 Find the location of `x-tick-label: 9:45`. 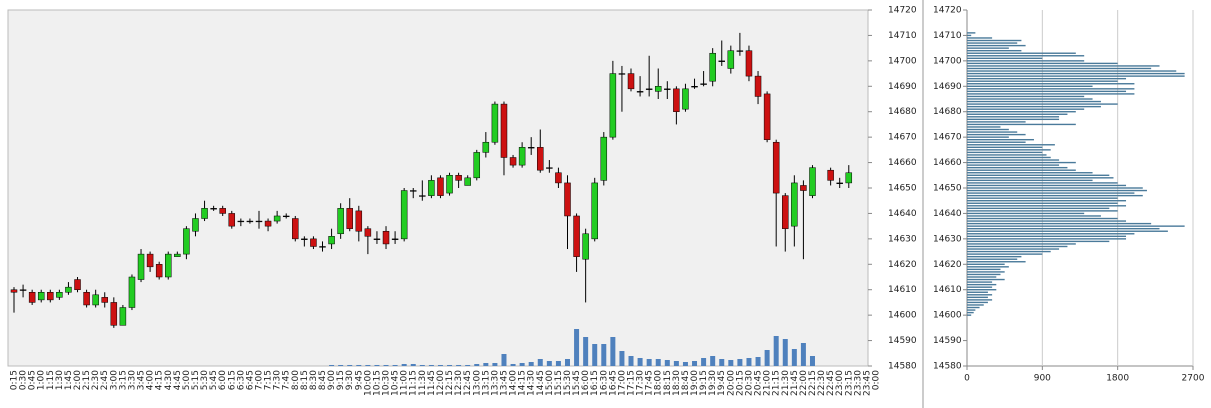

x-tick-label: 9:45 is located at coordinates (359, 380).